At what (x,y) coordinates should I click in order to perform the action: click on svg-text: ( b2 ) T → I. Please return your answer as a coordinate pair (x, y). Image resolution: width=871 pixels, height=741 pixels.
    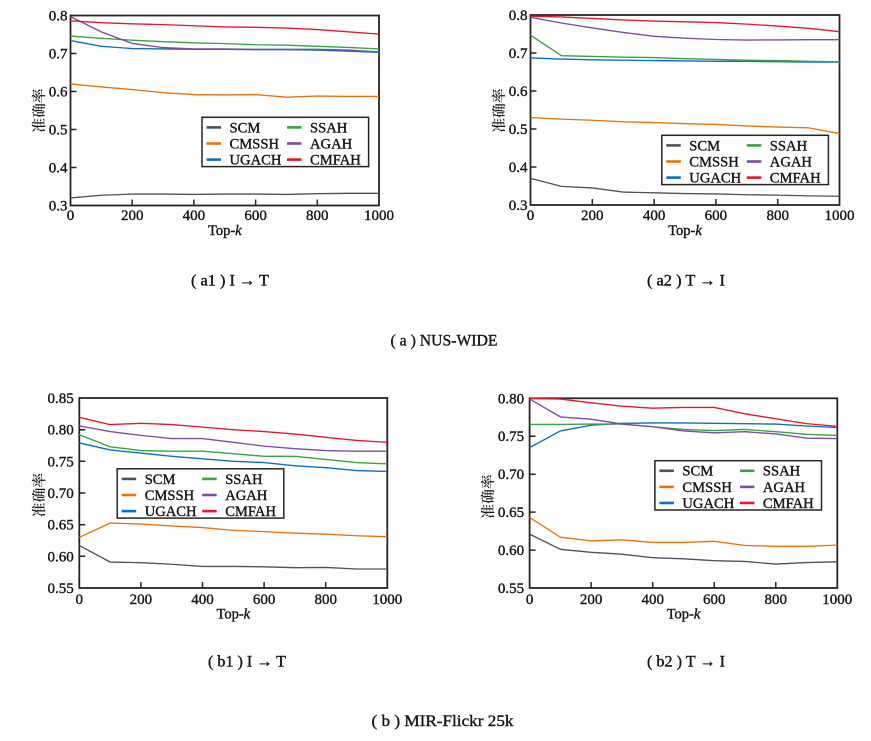
    Looking at the image, I should click on (686, 662).